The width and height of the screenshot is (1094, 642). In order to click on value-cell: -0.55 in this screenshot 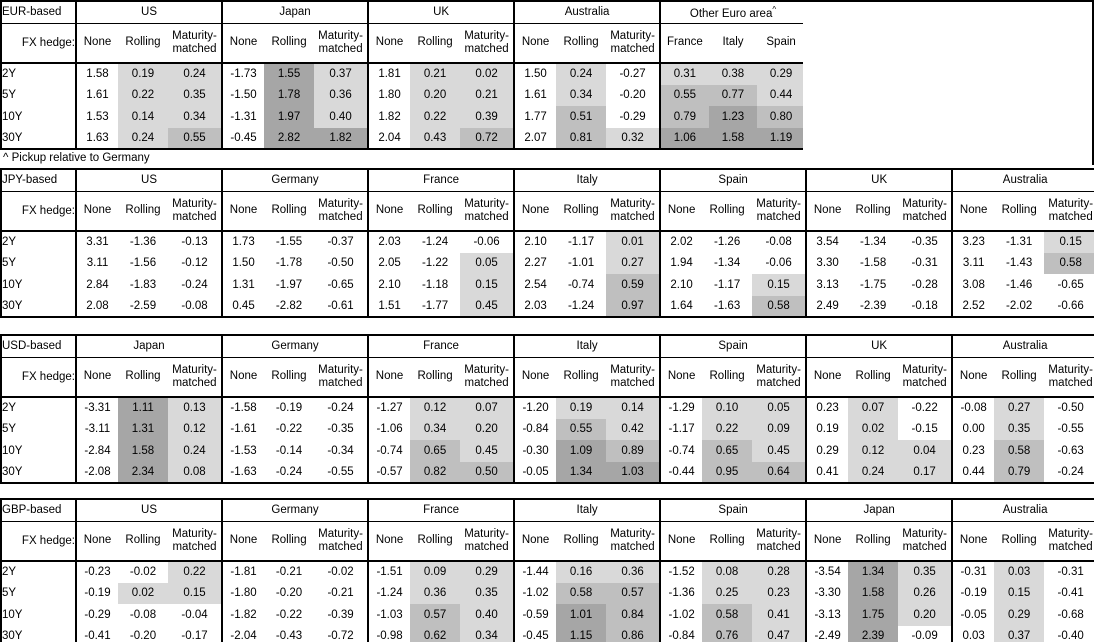, I will do `click(340, 471)`.